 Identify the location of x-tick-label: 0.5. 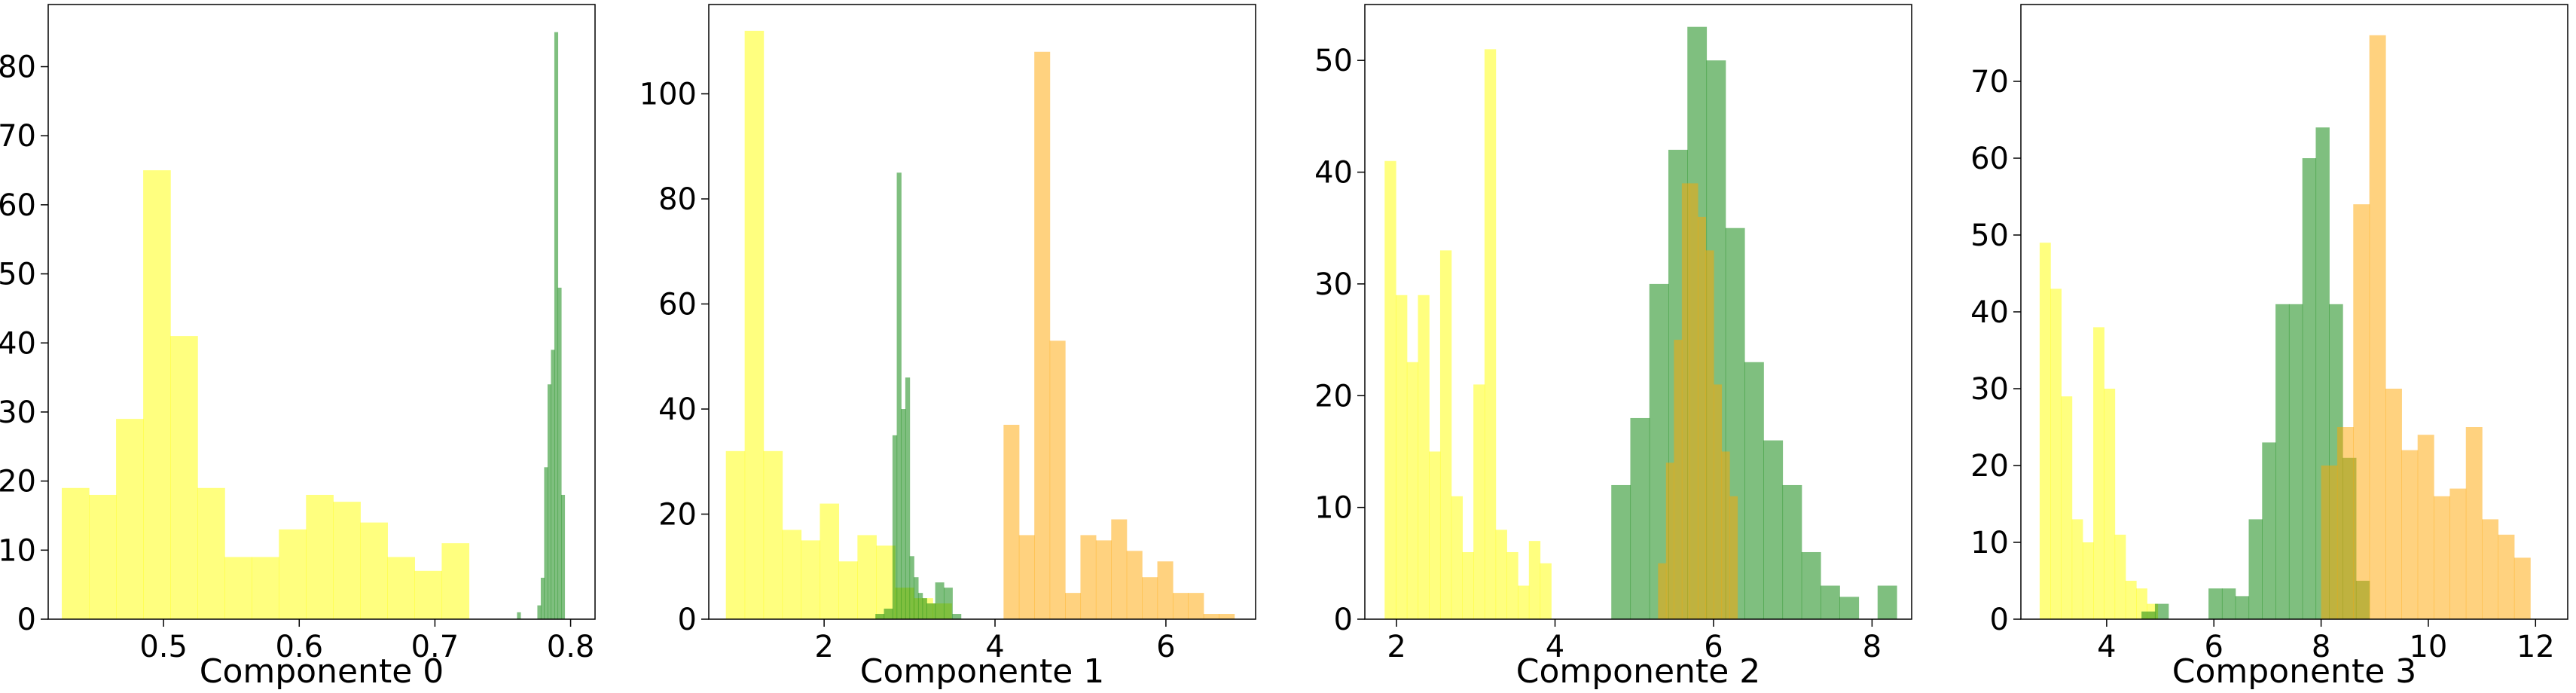
(164, 647).